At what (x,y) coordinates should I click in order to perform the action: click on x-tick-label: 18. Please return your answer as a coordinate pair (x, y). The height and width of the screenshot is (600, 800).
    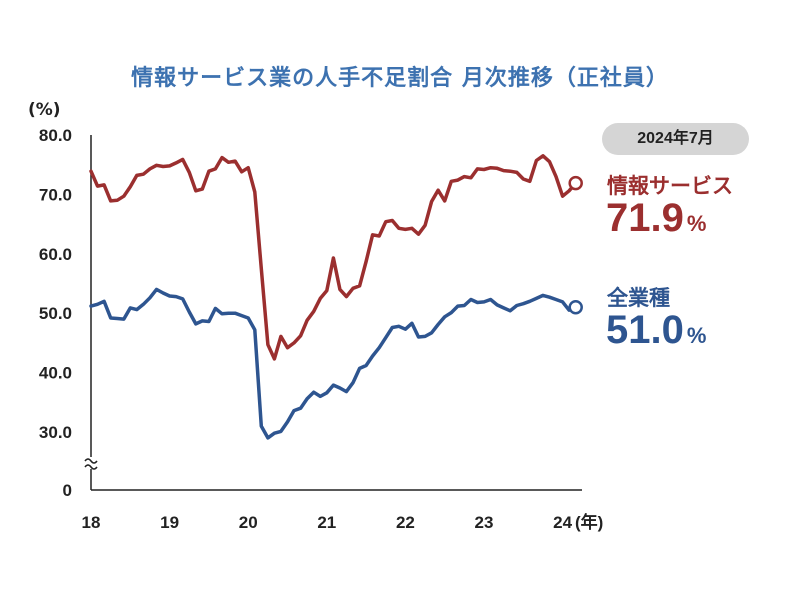
    Looking at the image, I should click on (91, 522).